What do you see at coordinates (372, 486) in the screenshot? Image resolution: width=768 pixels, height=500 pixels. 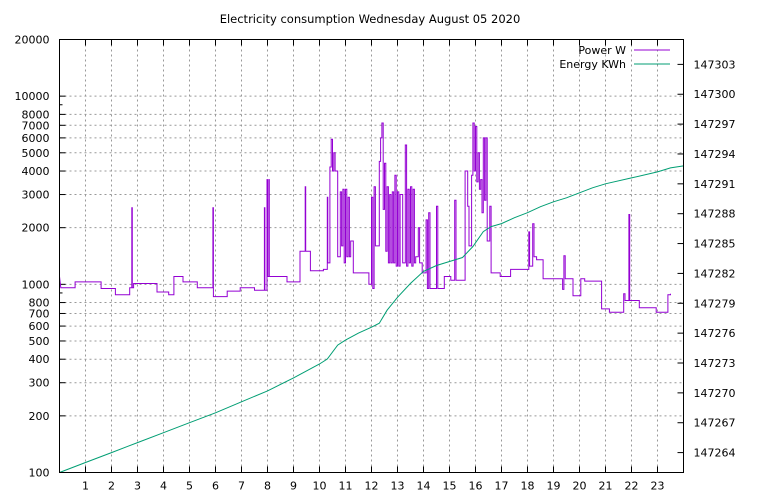 I see `x-tick-label: 12` at bounding box center [372, 486].